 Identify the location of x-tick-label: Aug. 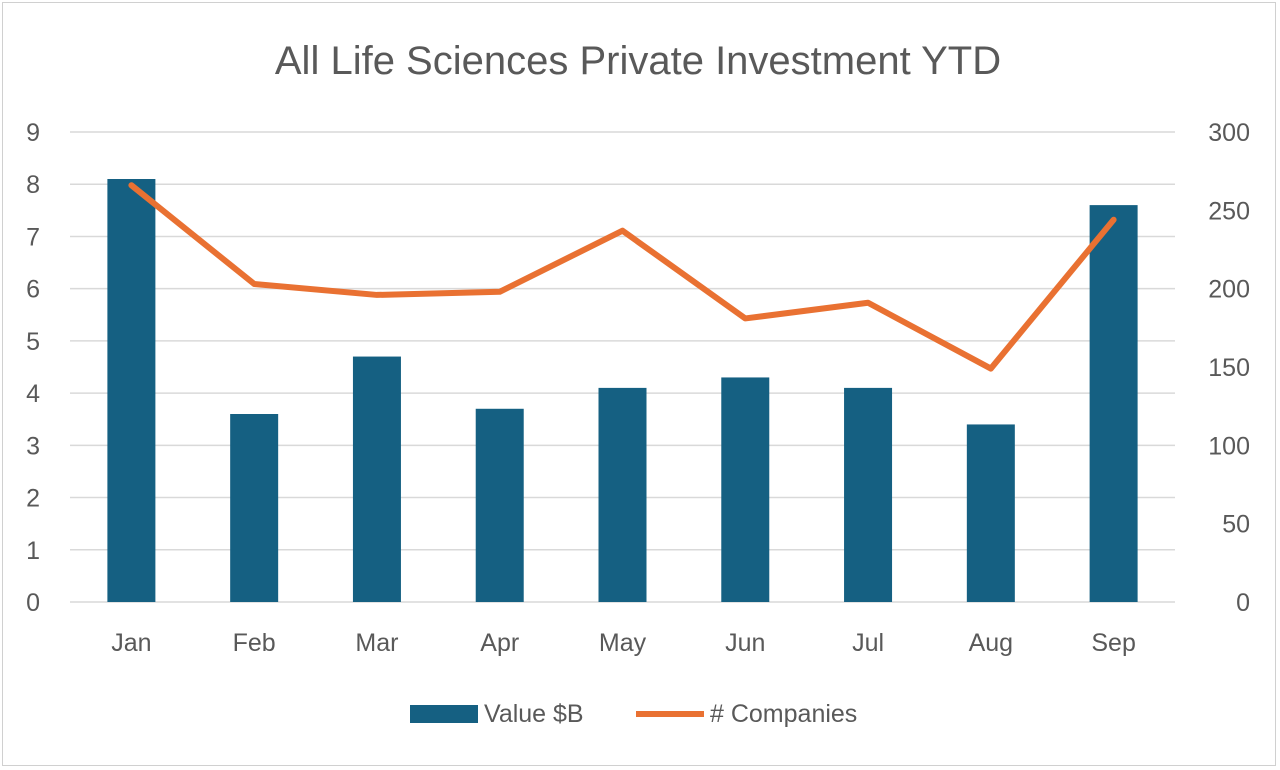
(991, 643).